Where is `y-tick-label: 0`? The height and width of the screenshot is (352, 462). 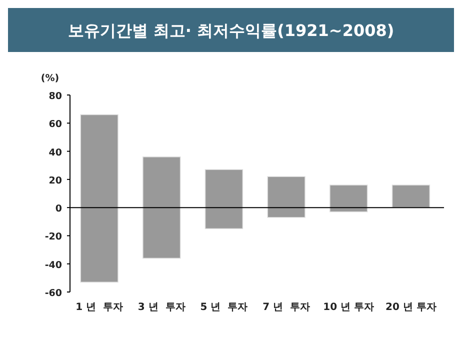 y-tick-label: 0 is located at coordinates (58, 209).